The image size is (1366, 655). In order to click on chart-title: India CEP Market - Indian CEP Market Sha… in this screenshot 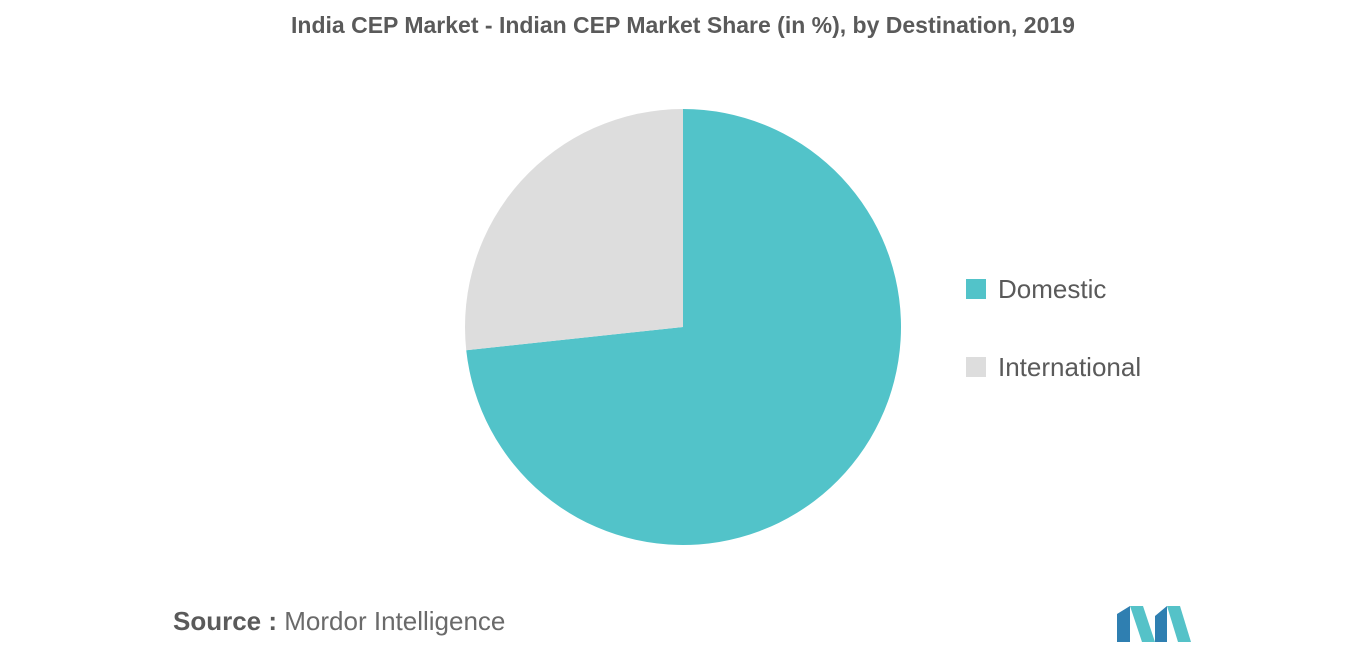, I will do `click(683, 25)`.